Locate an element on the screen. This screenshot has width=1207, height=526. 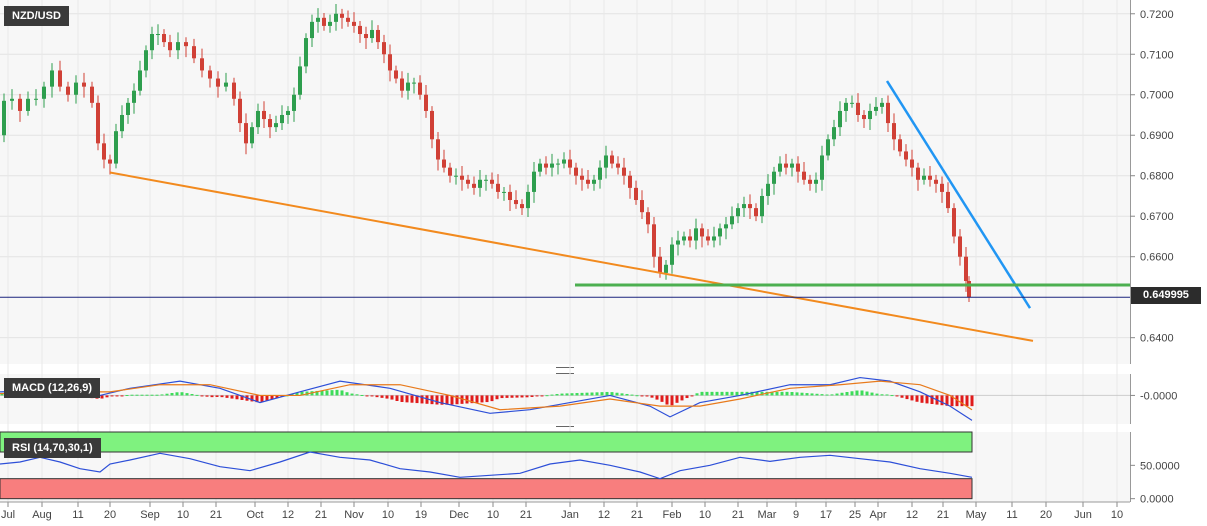
resistance-trendline is located at coordinates (958, 194).